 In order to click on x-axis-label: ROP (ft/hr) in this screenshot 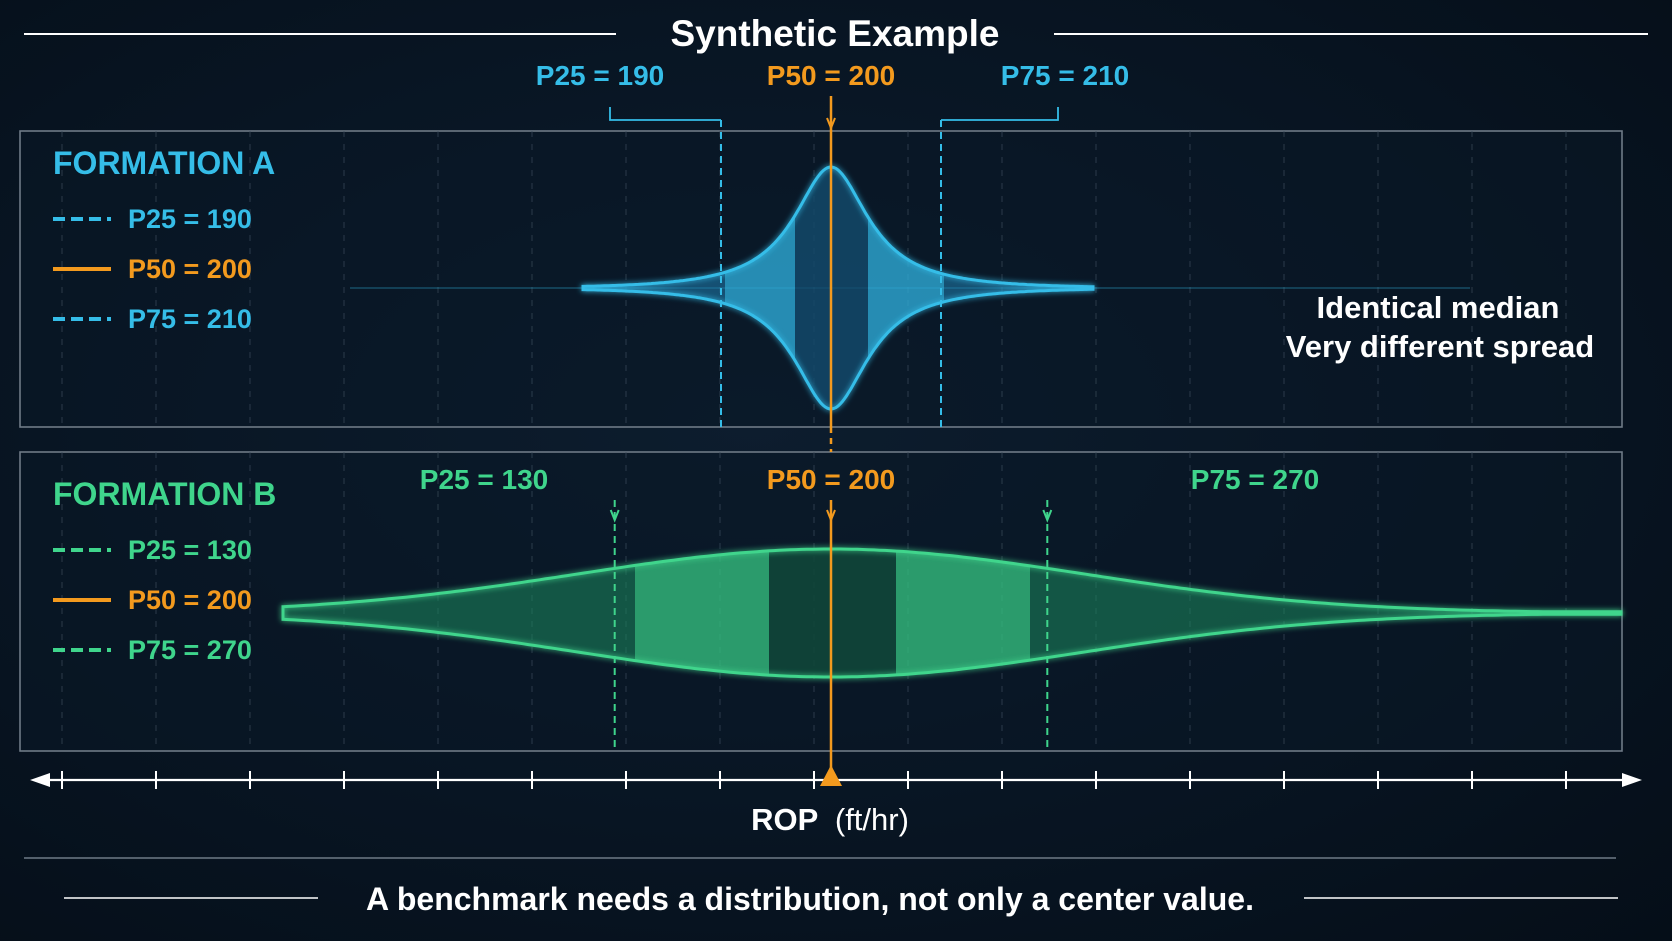, I will do `click(830, 819)`.